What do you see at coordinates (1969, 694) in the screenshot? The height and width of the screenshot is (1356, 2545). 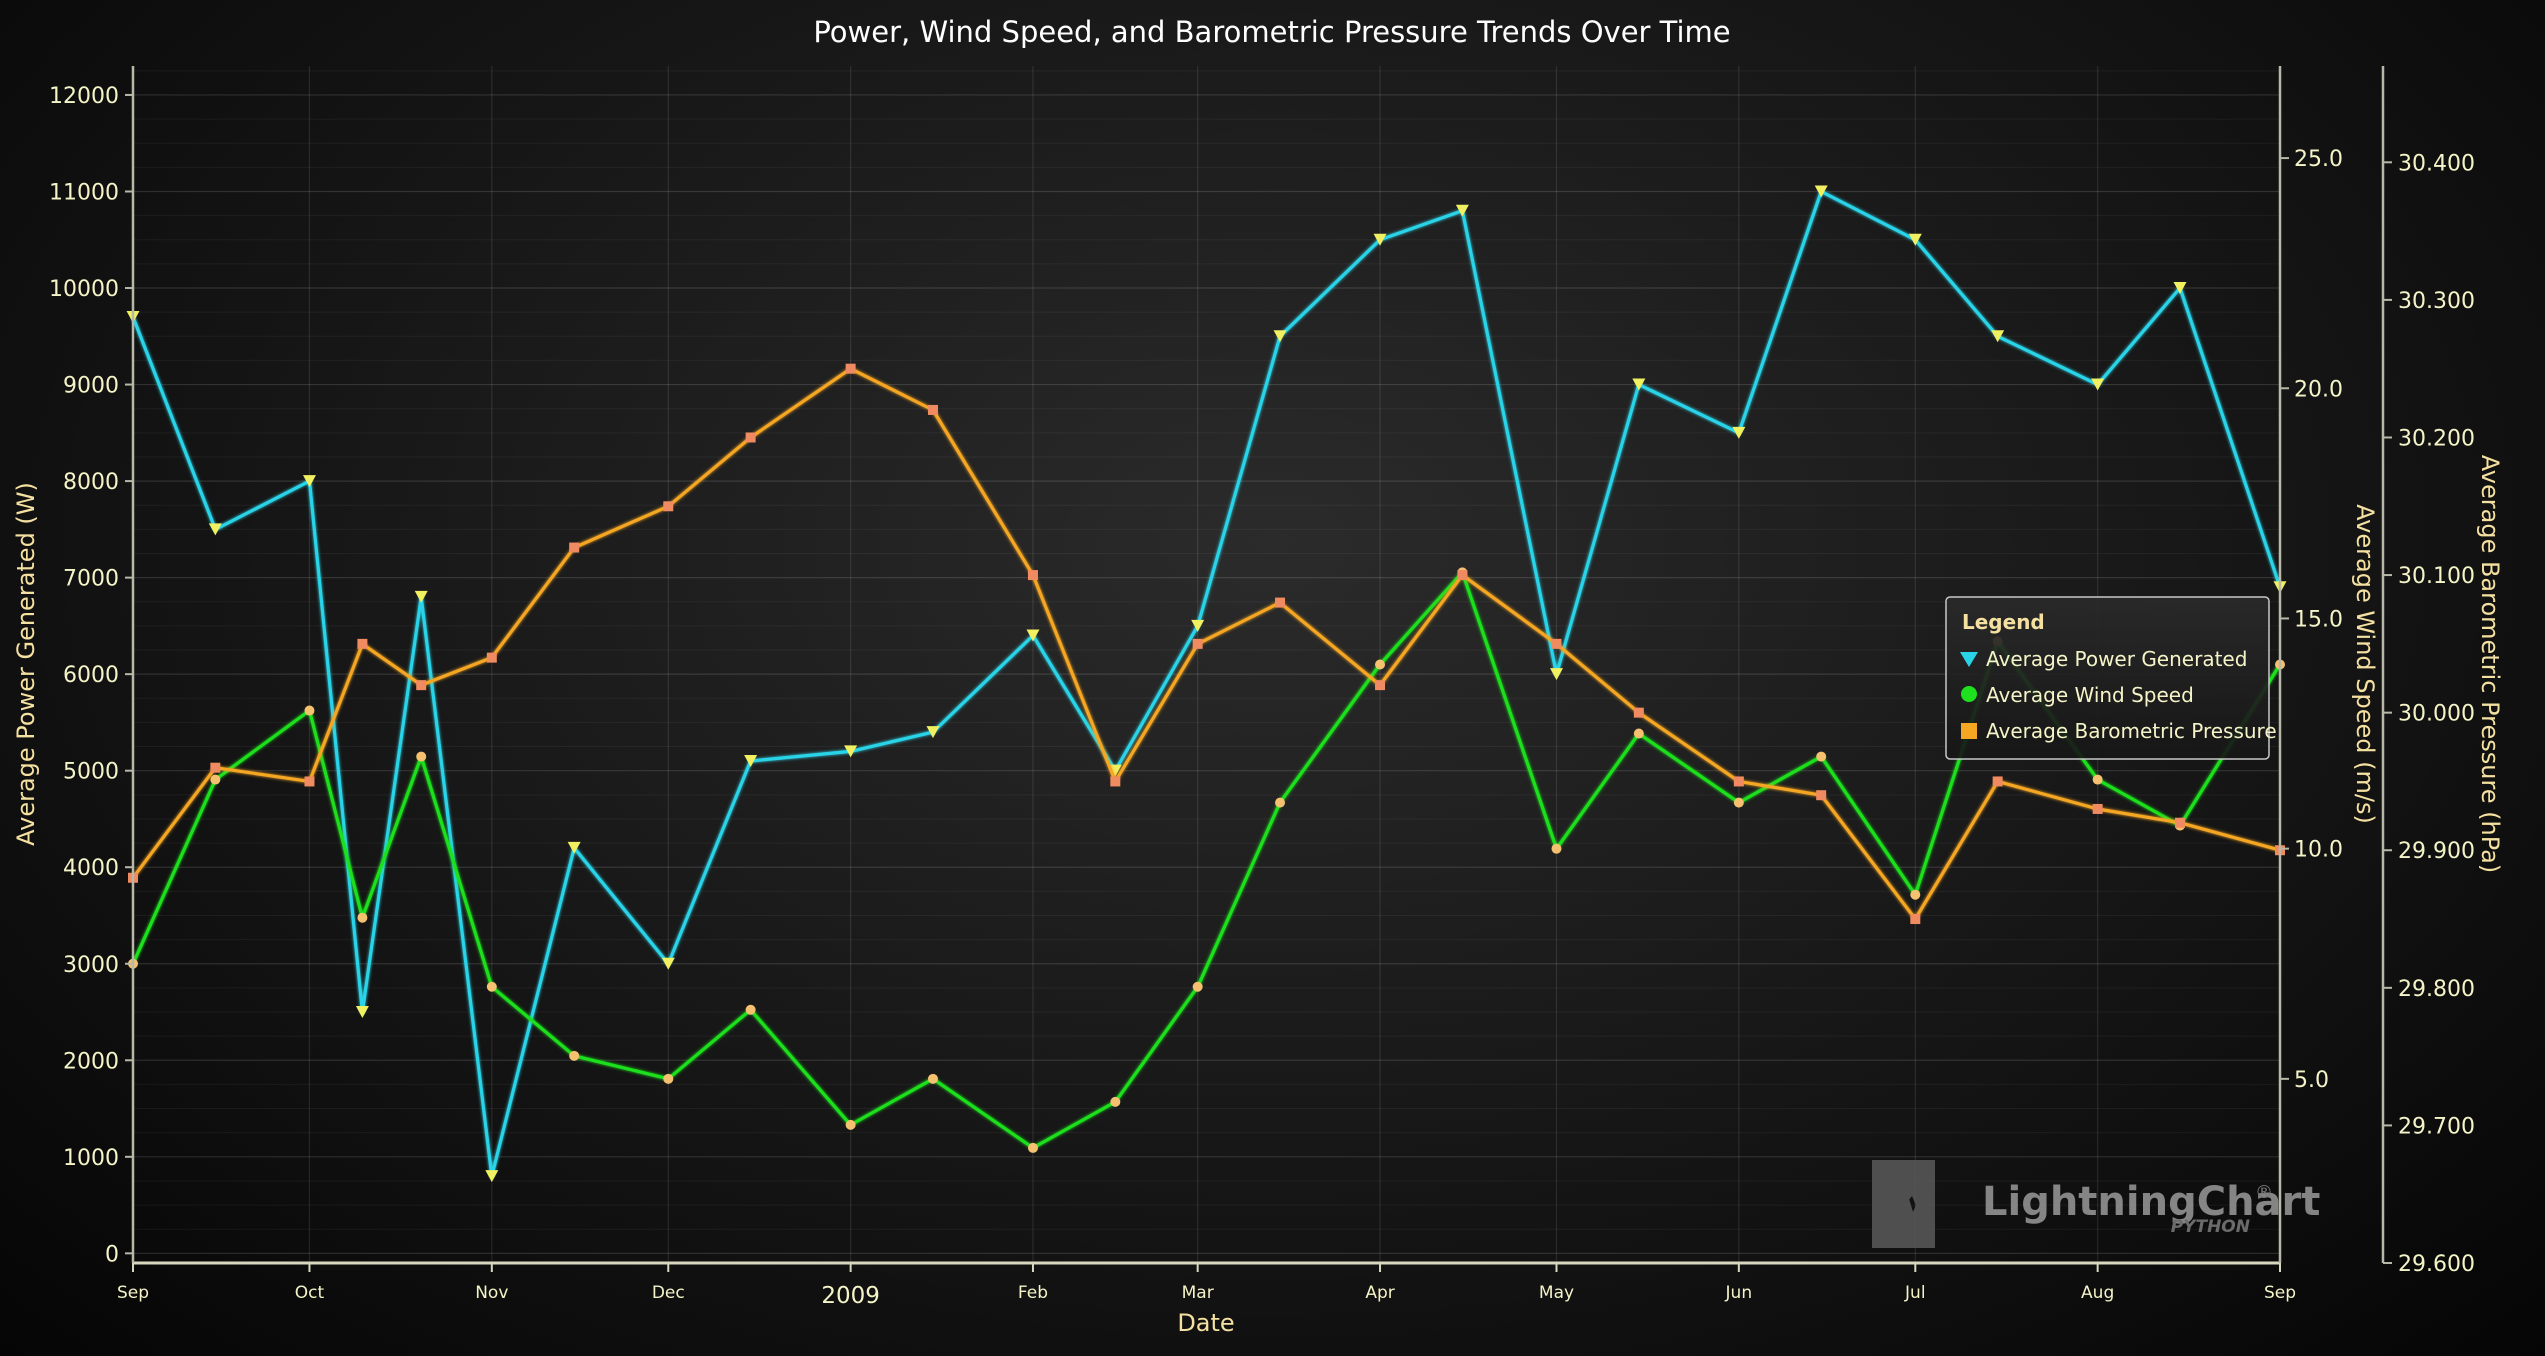 I see `legend-circle-icon` at bounding box center [1969, 694].